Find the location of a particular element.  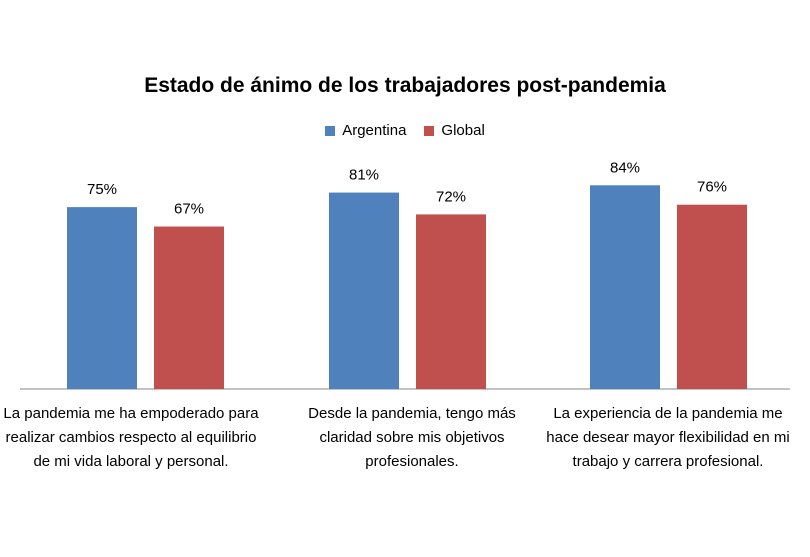

data-label-argentina-3: 84% is located at coordinates (625, 167).